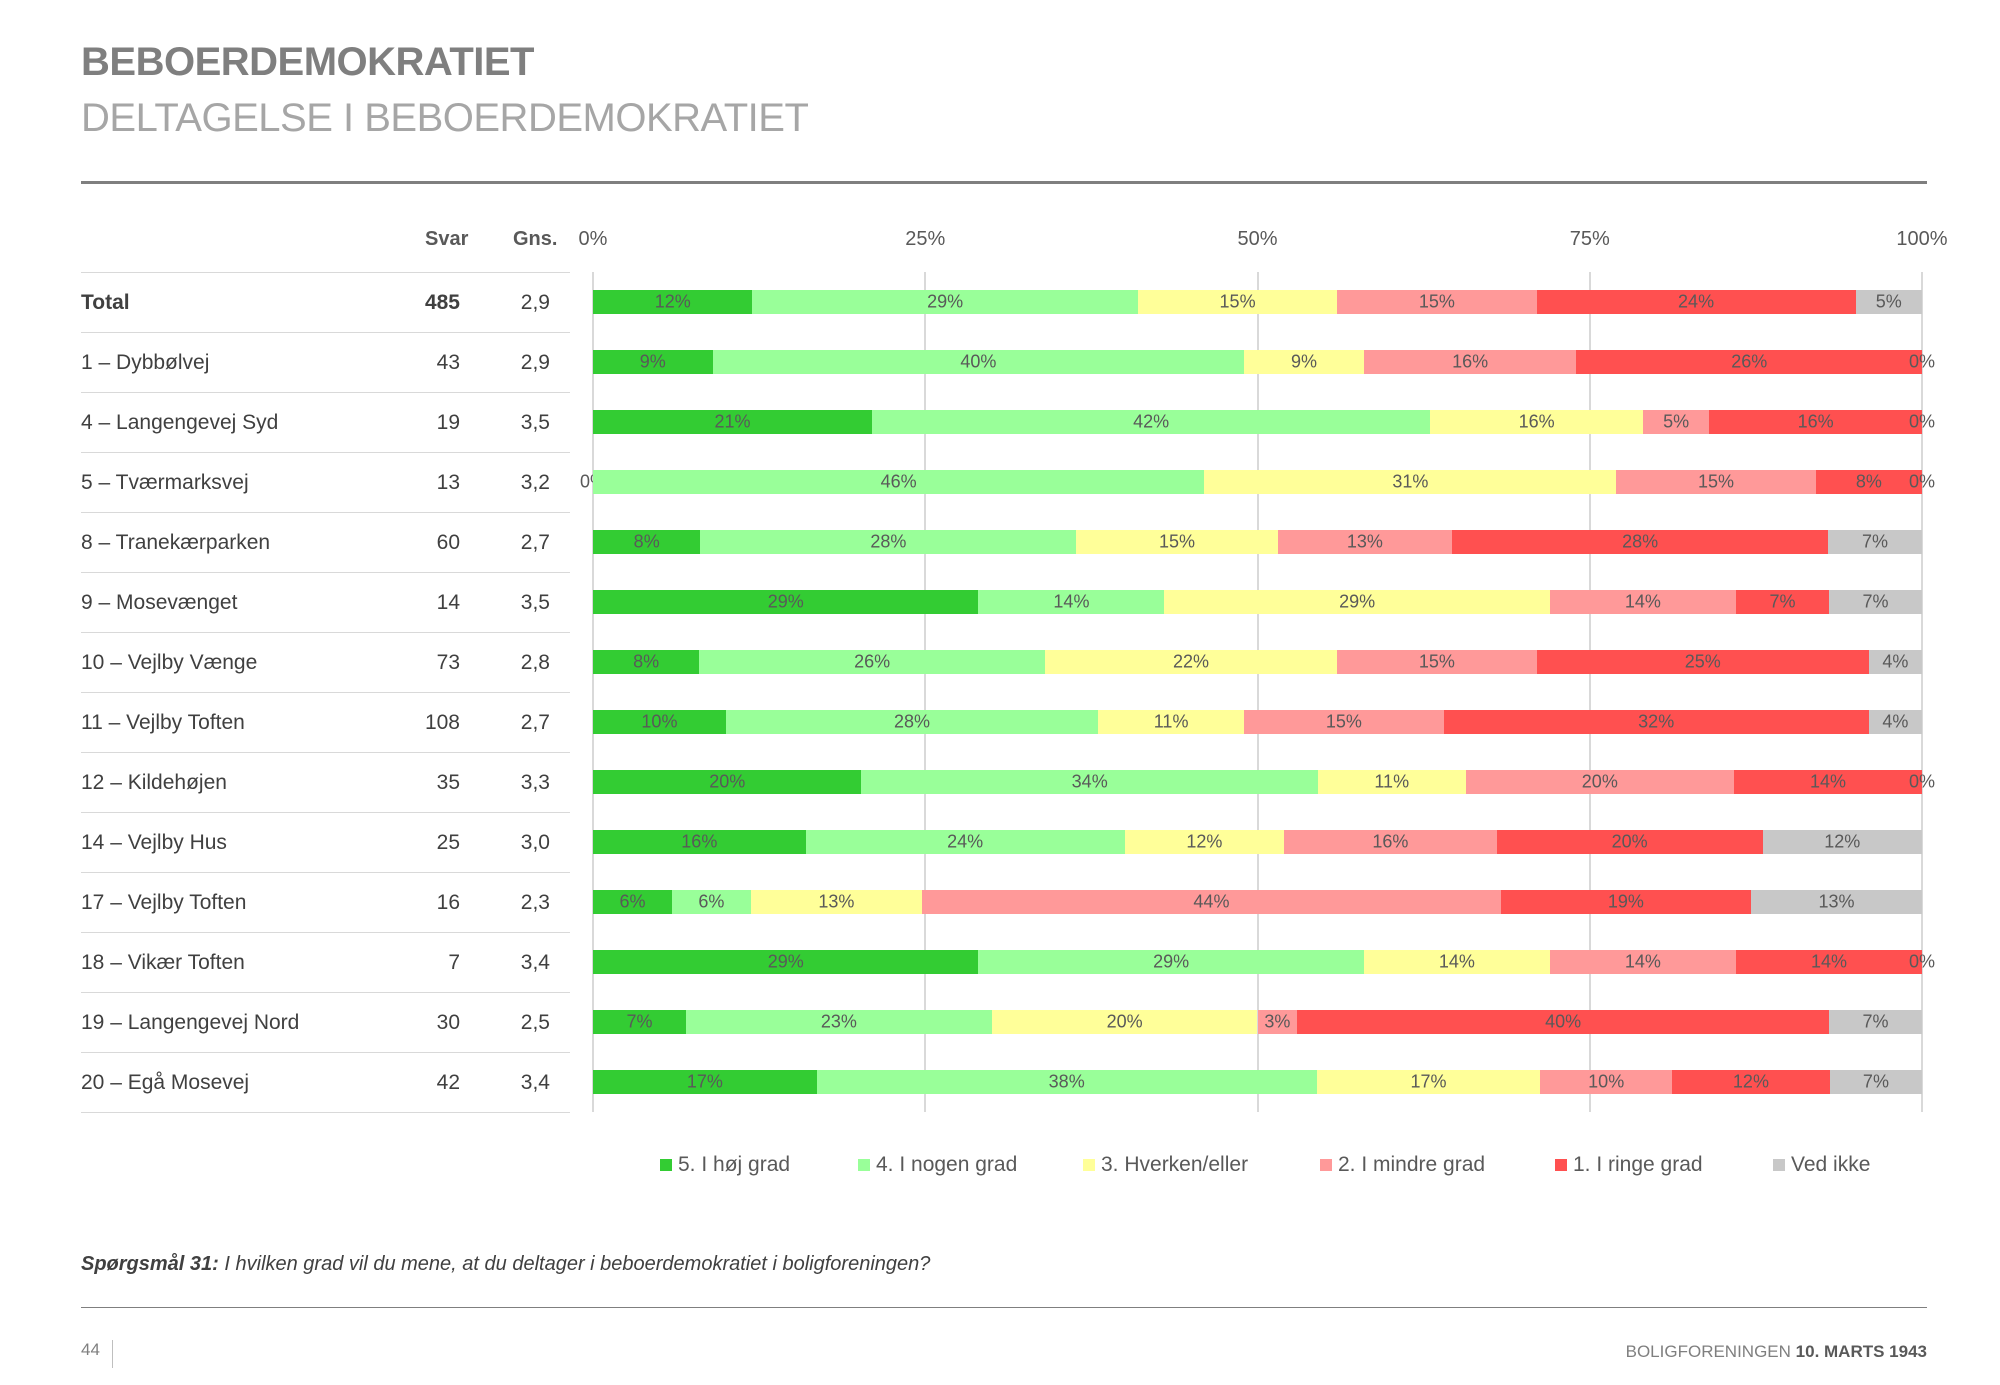 This screenshot has width=2000, height=1385. Describe the element at coordinates (593, 239) in the screenshot. I see `axis-tick-label: 0%` at that location.